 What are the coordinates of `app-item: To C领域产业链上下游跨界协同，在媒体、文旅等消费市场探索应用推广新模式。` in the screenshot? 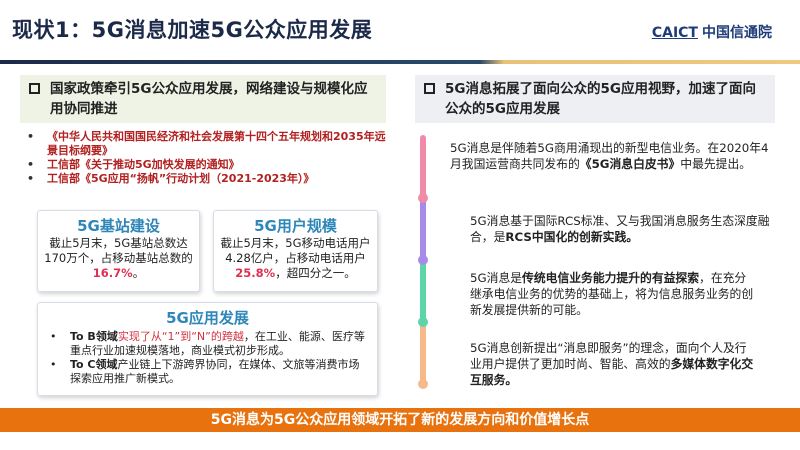 It's located at (208, 372).